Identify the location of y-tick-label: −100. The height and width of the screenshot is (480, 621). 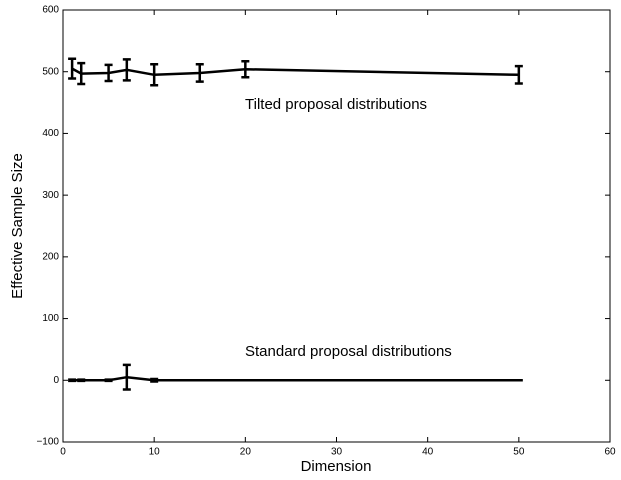
(47, 442).